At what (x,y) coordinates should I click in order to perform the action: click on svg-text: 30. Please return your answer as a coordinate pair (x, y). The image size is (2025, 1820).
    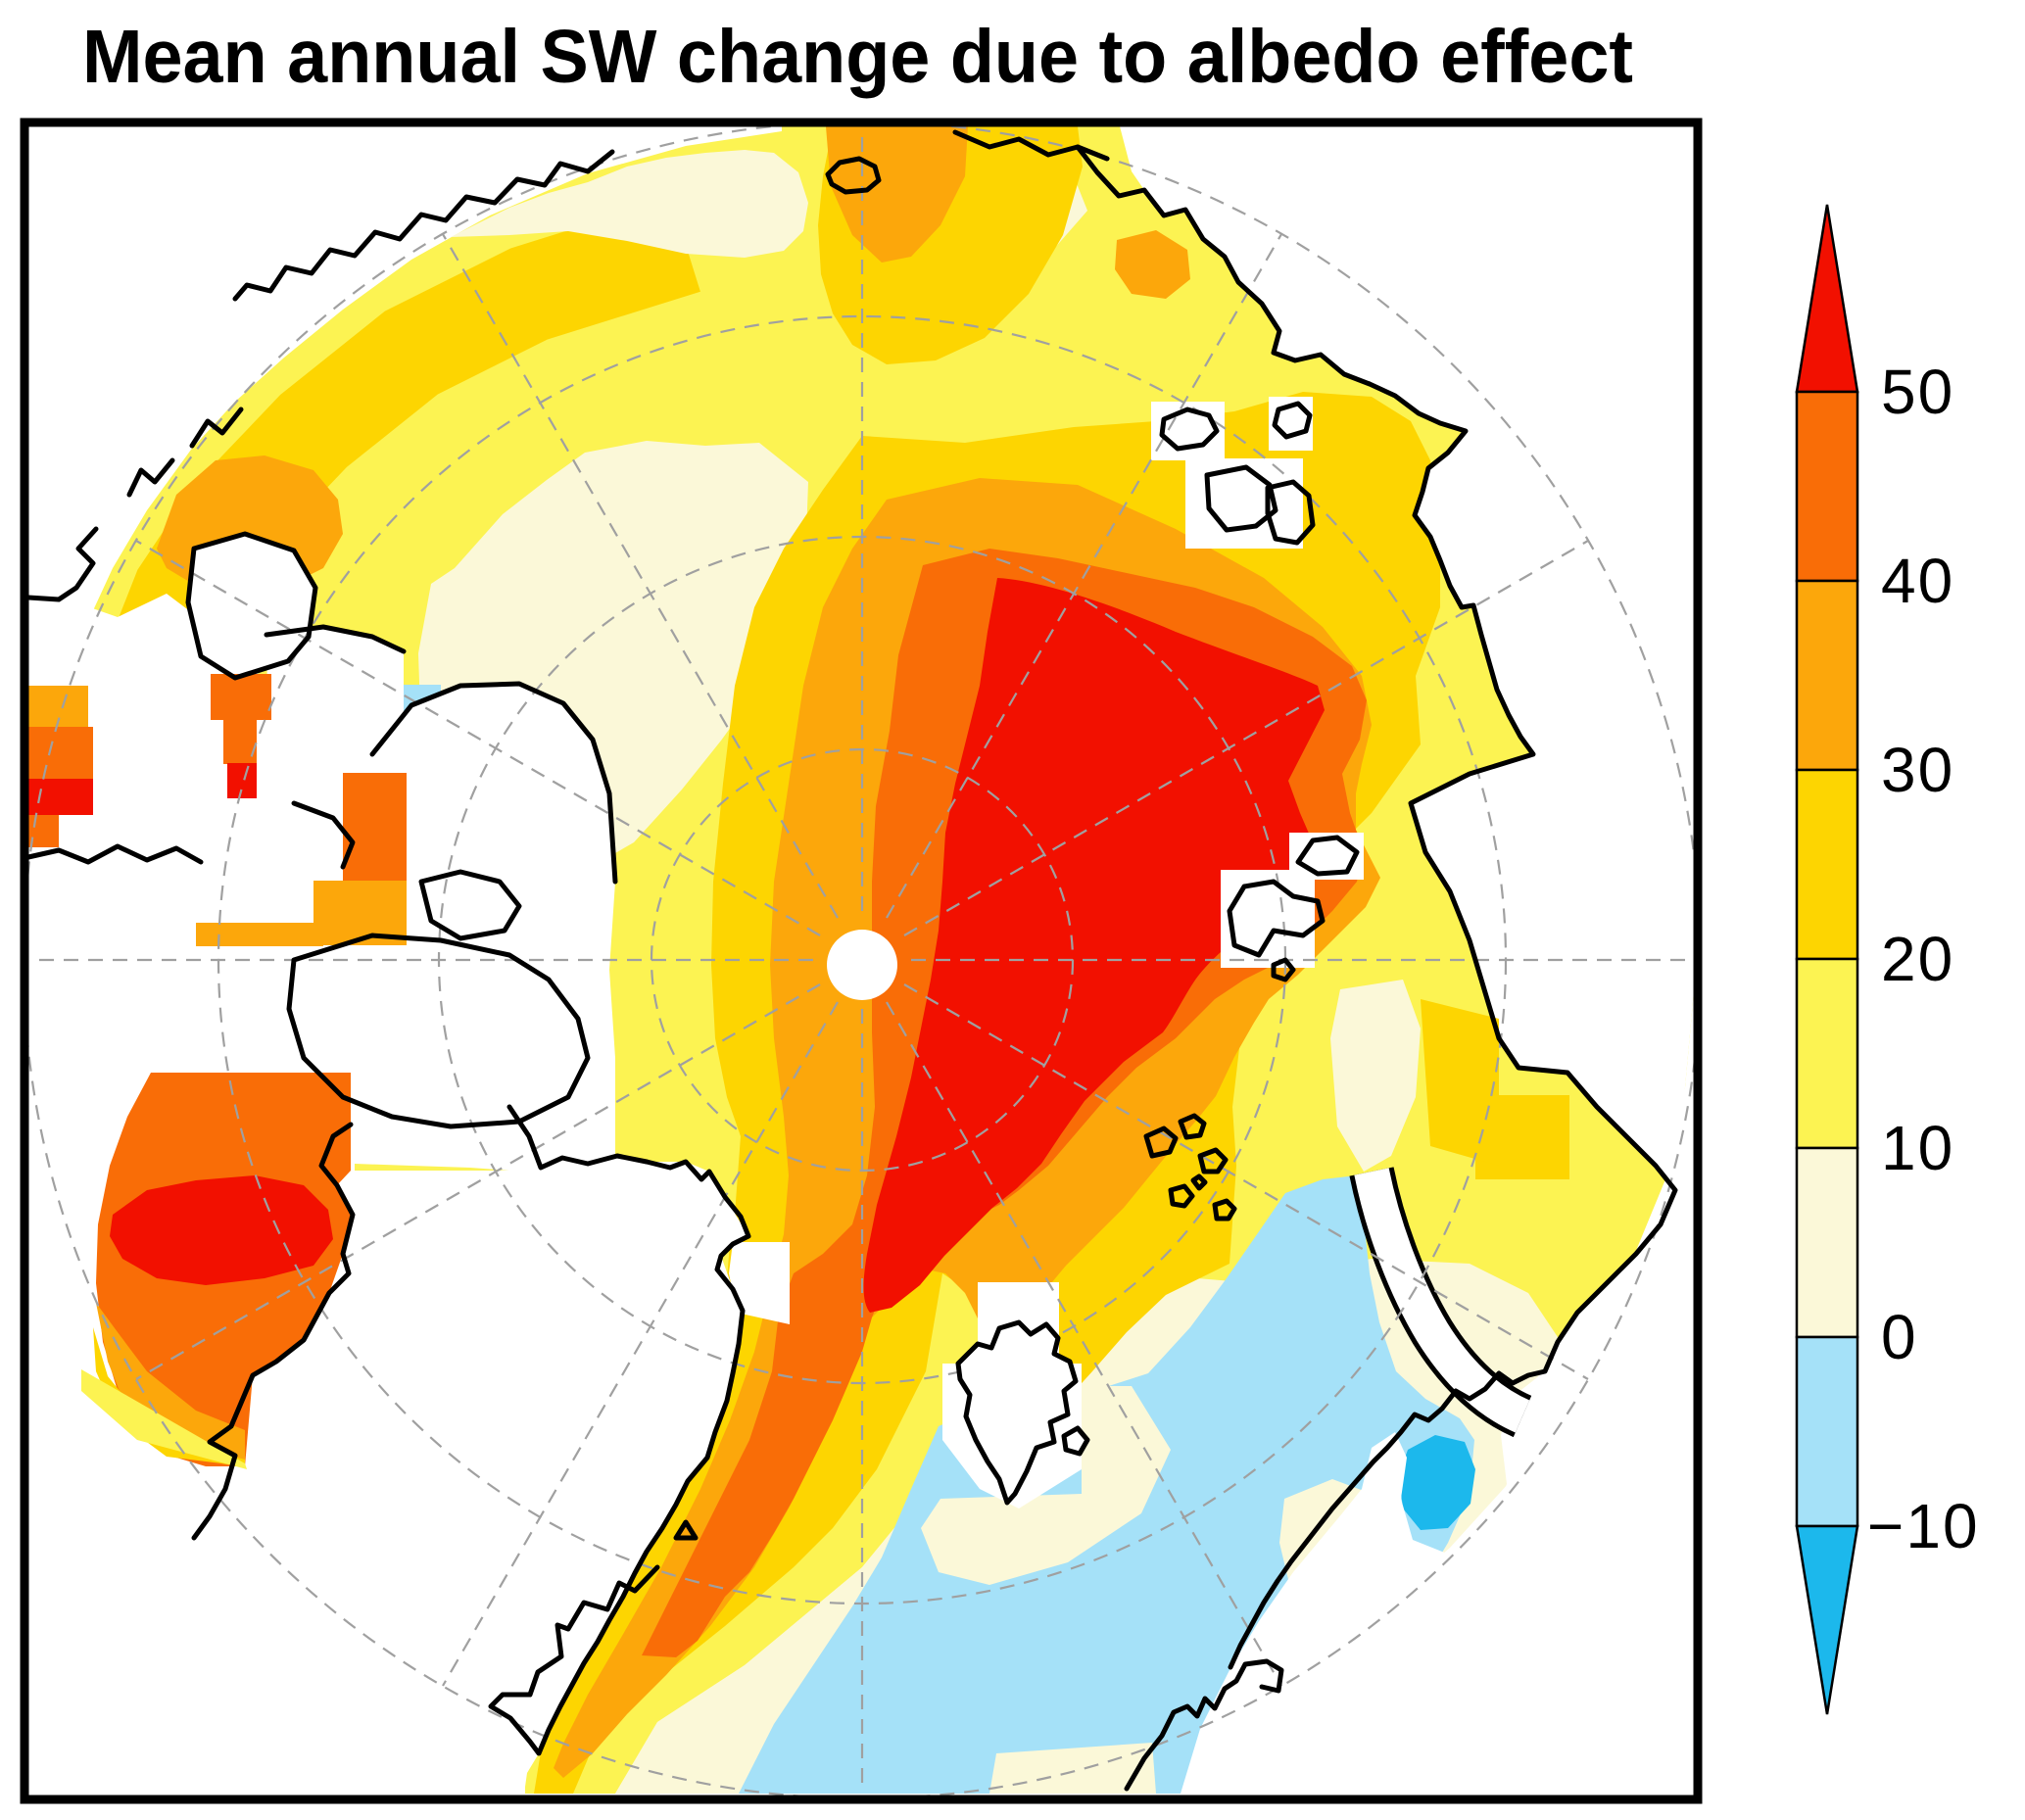
    Looking at the image, I should click on (1917, 770).